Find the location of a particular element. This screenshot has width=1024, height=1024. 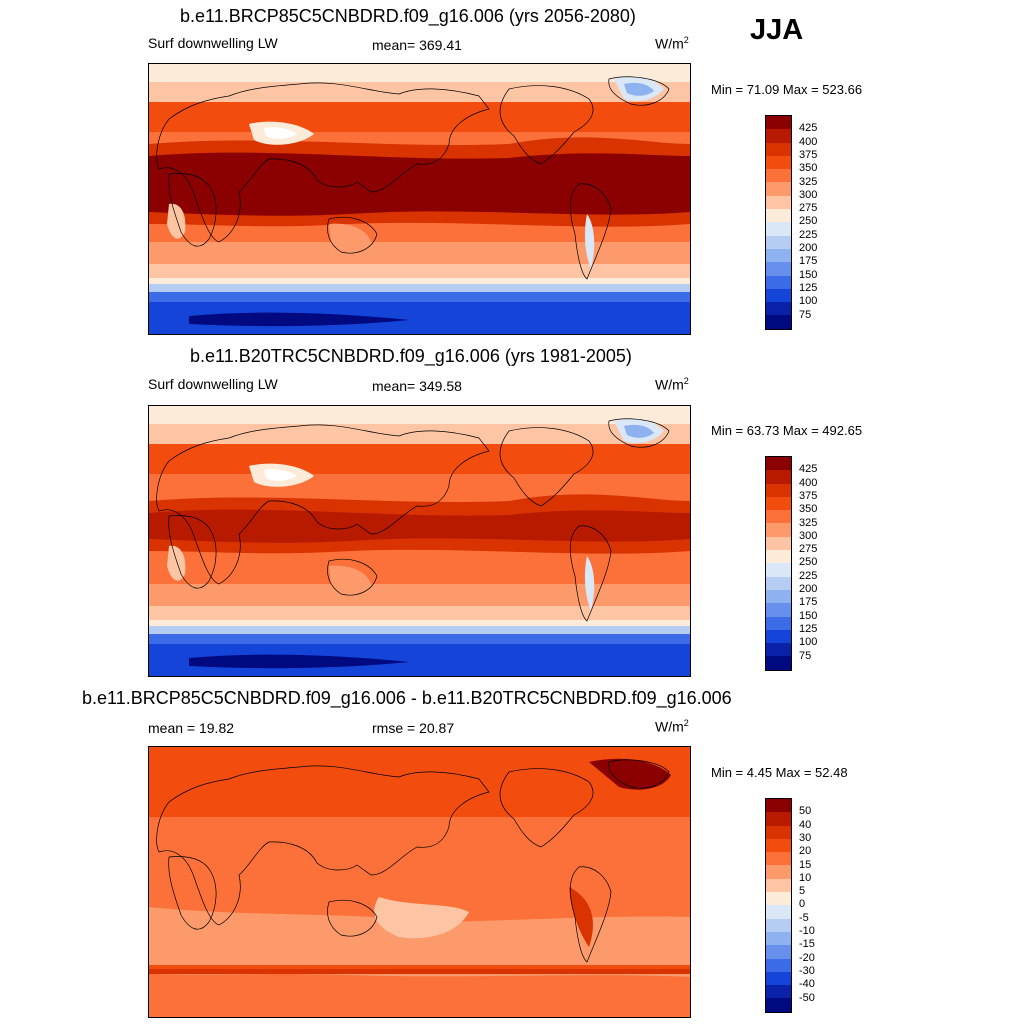

colorbar-tick-label: -15 is located at coordinates (807, 944).